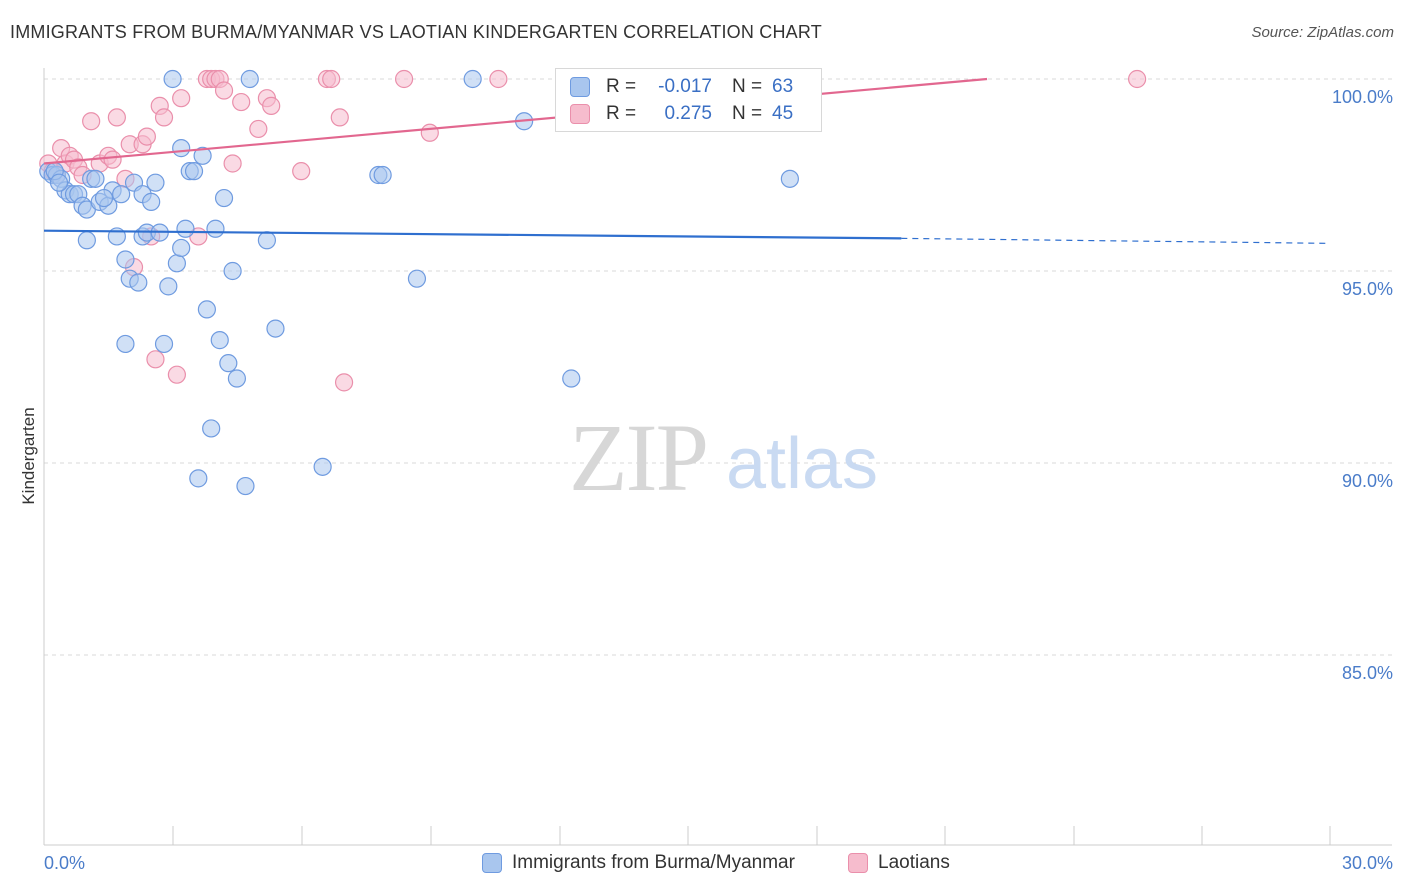 The width and height of the screenshot is (1406, 892). I want to click on legend-label-burma: Immigrants from Burma/Myanmar, so click(653, 862).